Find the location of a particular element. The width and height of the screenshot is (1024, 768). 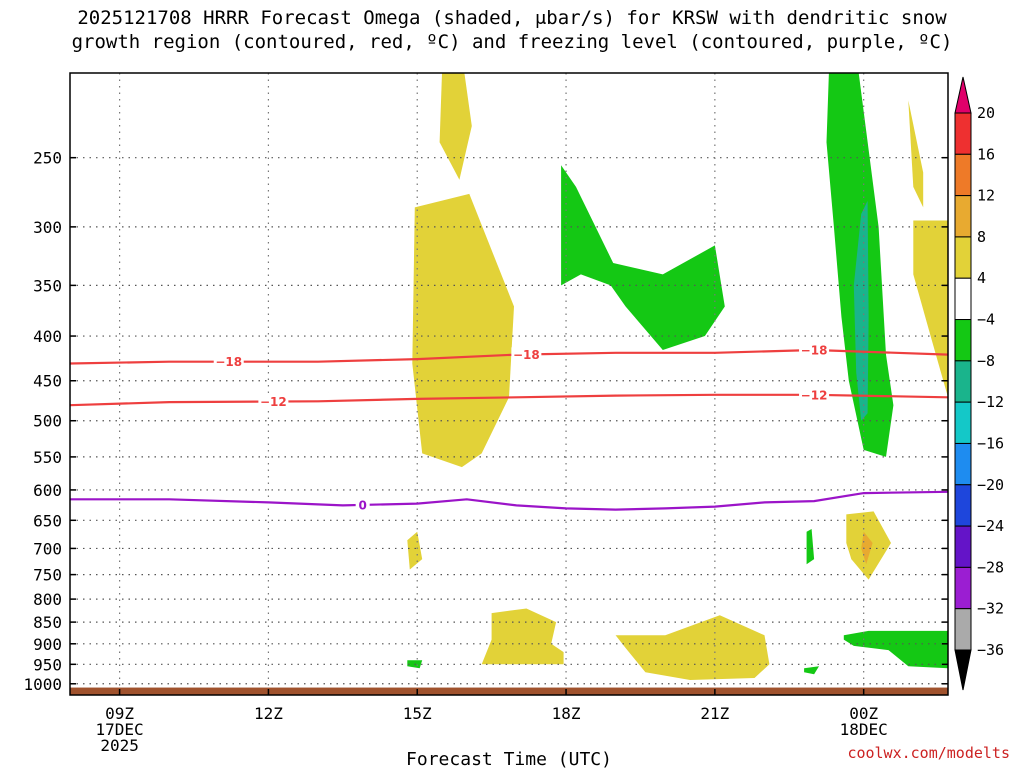

contour-label-dendritic-1: −12 is located at coordinates (814, 395).